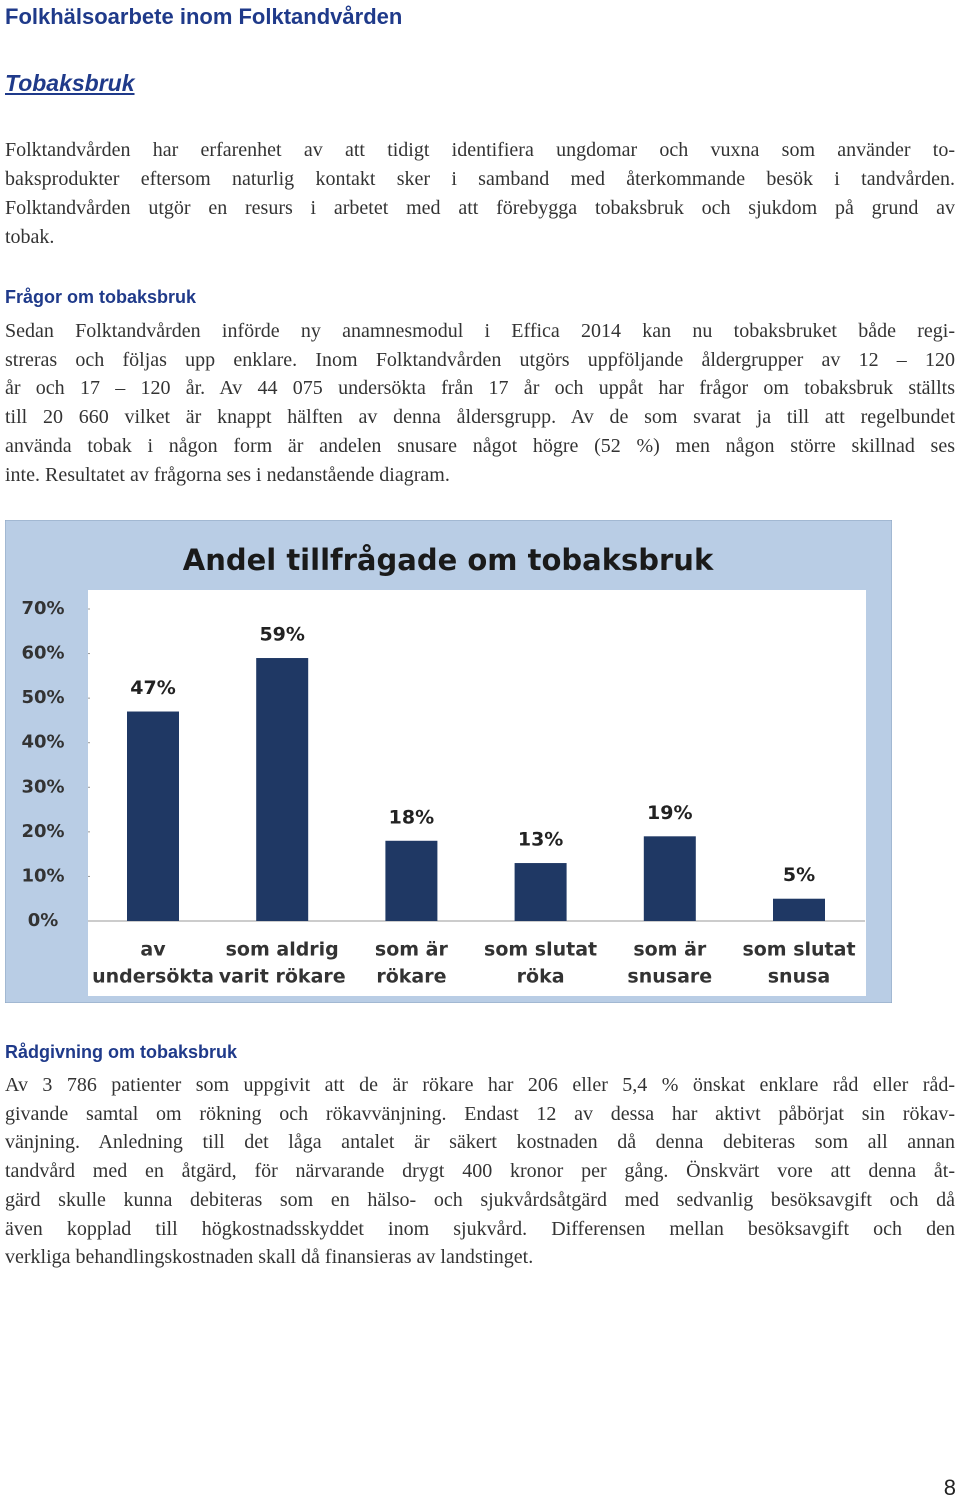 This screenshot has height=1502, width=960. I want to click on x-tick-label: rökare, so click(411, 977).